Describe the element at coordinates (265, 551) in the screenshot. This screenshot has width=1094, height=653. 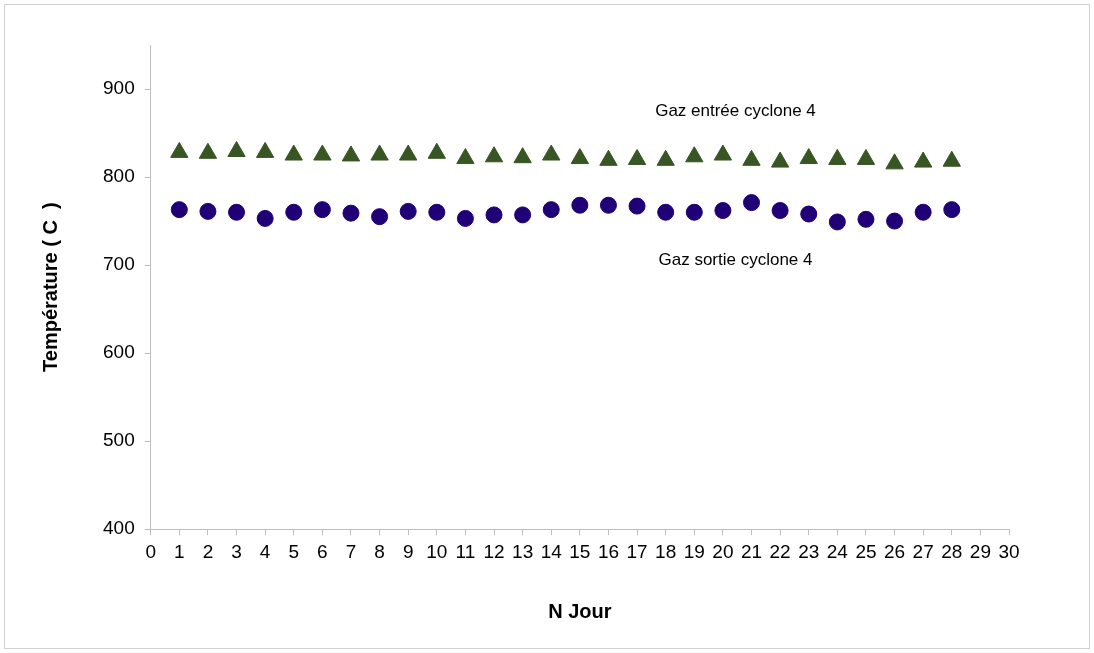
I see `x-tick-label: 4` at that location.